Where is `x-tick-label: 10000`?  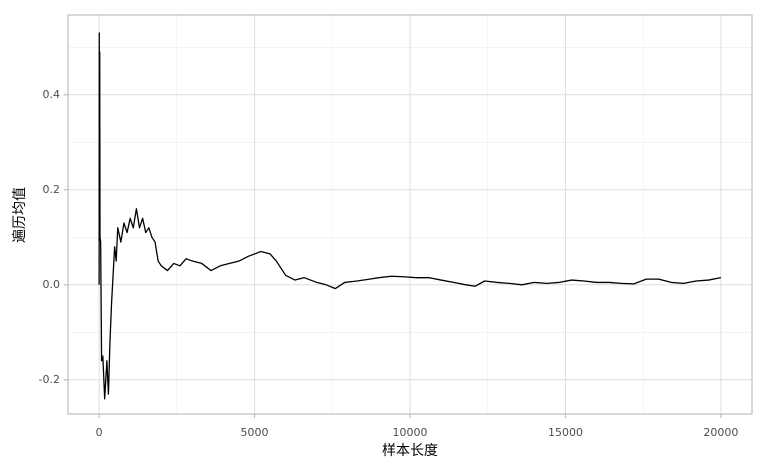
x-tick-label: 10000 is located at coordinates (410, 432).